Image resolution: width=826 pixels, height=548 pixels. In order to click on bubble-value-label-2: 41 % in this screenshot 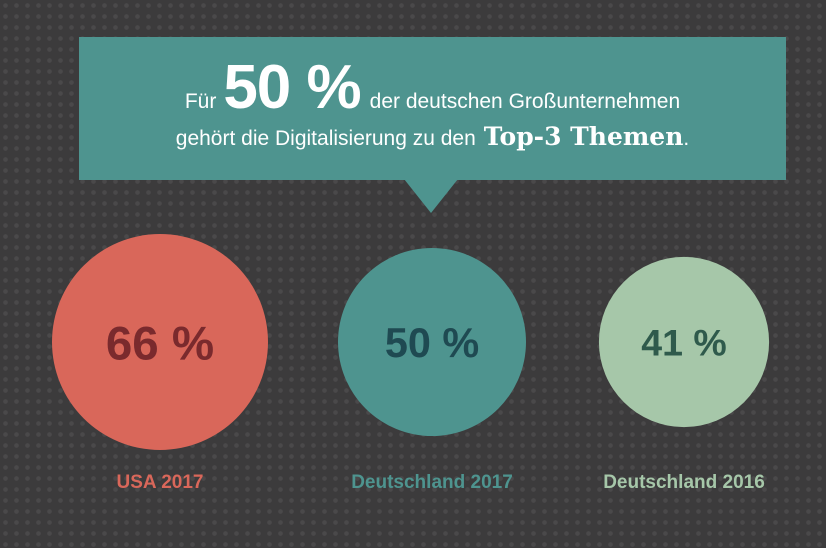, I will do `click(683, 343)`.